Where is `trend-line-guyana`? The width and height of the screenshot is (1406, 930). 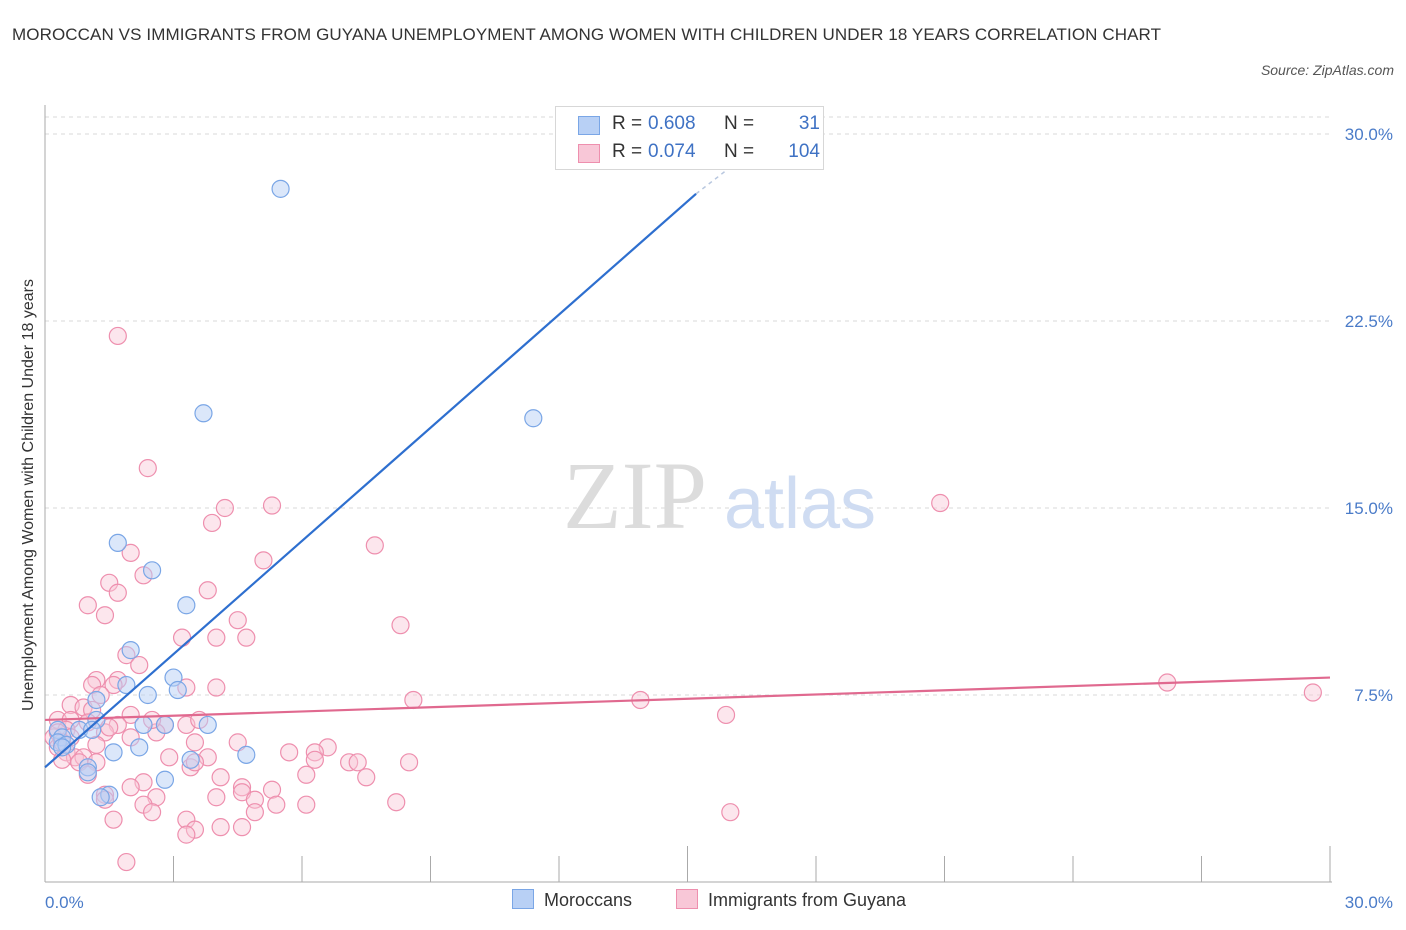 trend-line-guyana is located at coordinates (687, 699).